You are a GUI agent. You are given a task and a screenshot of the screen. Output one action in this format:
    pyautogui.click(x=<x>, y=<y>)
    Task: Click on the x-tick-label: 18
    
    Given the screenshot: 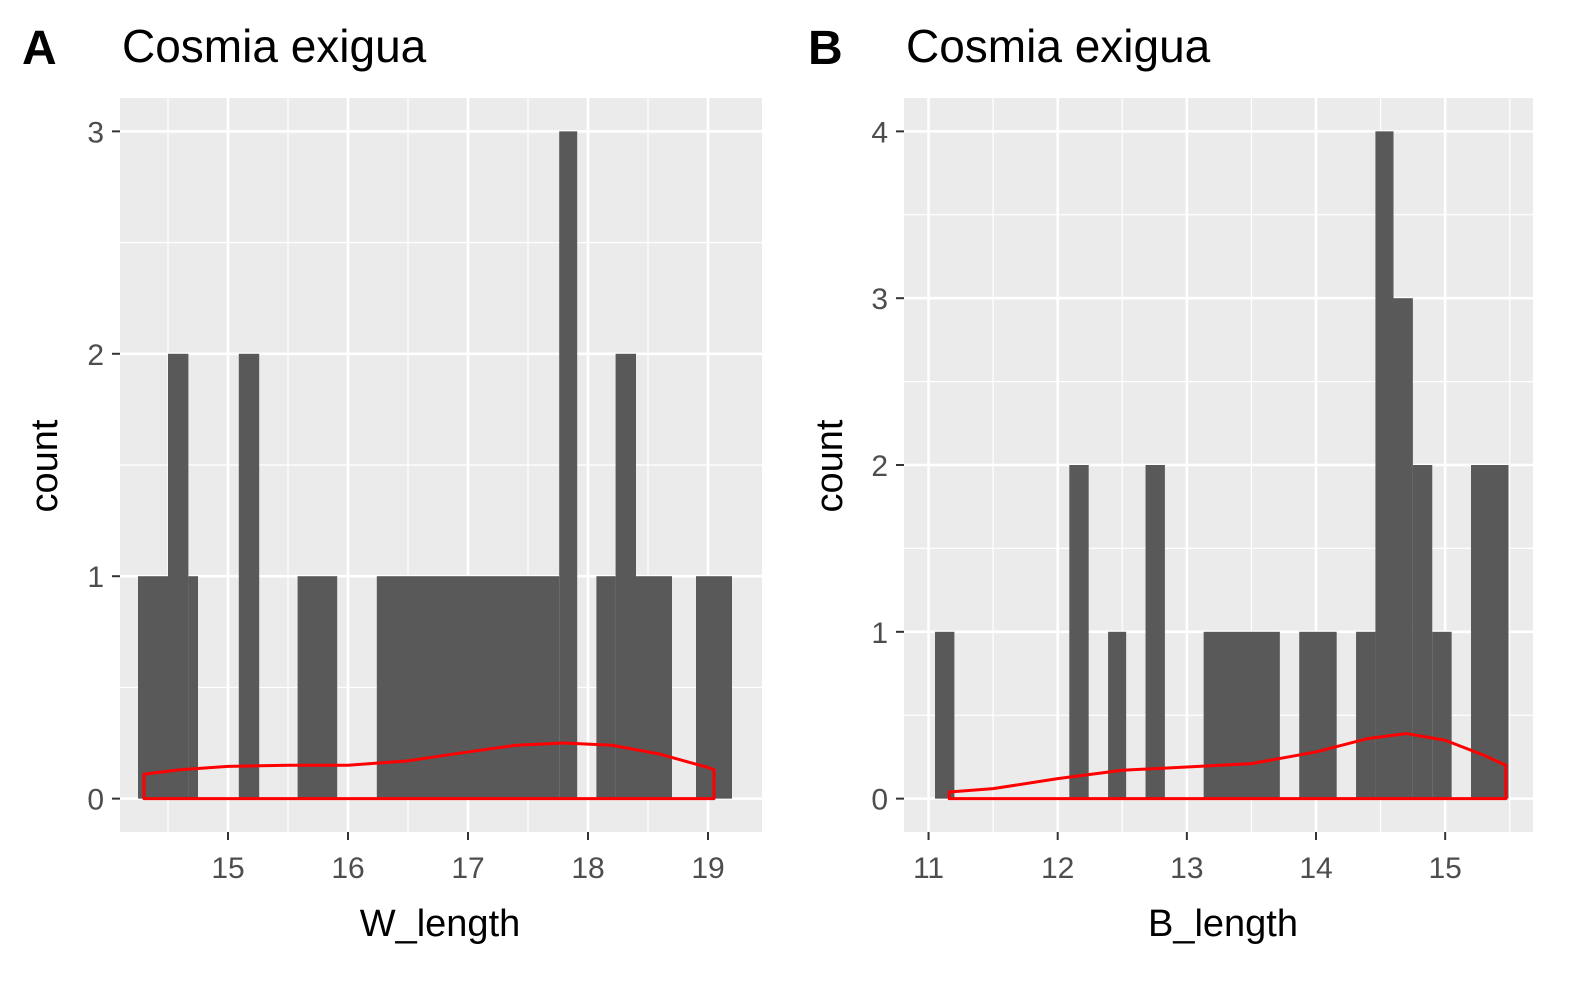 What is the action you would take?
    pyautogui.click(x=587, y=868)
    